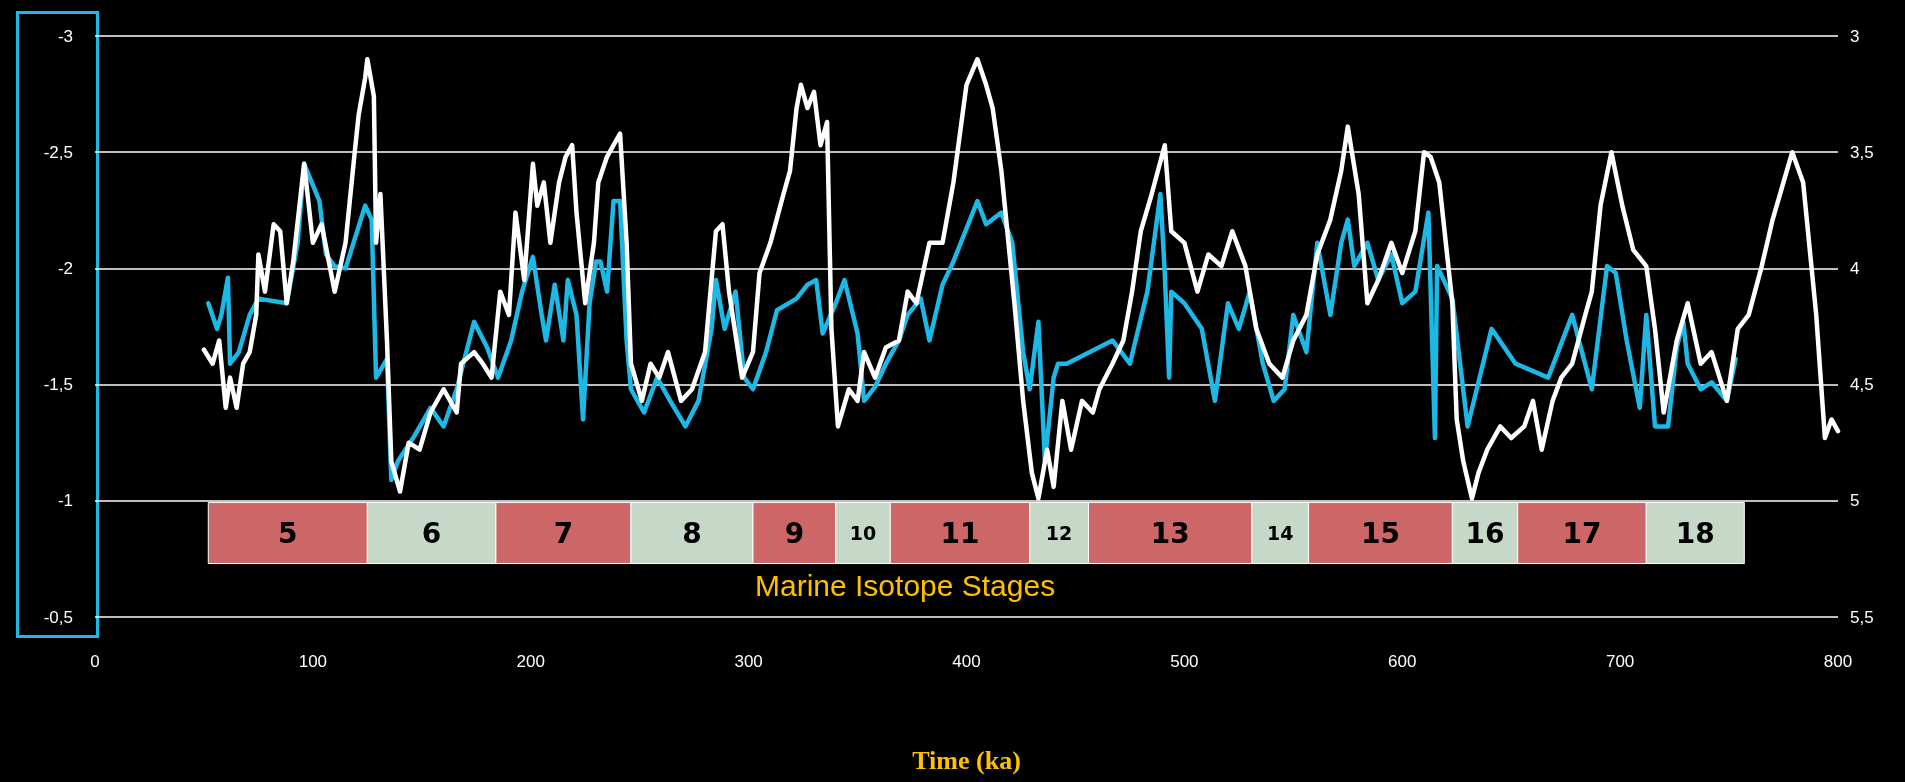  I want to click on x-tick-label: 0, so click(95, 661).